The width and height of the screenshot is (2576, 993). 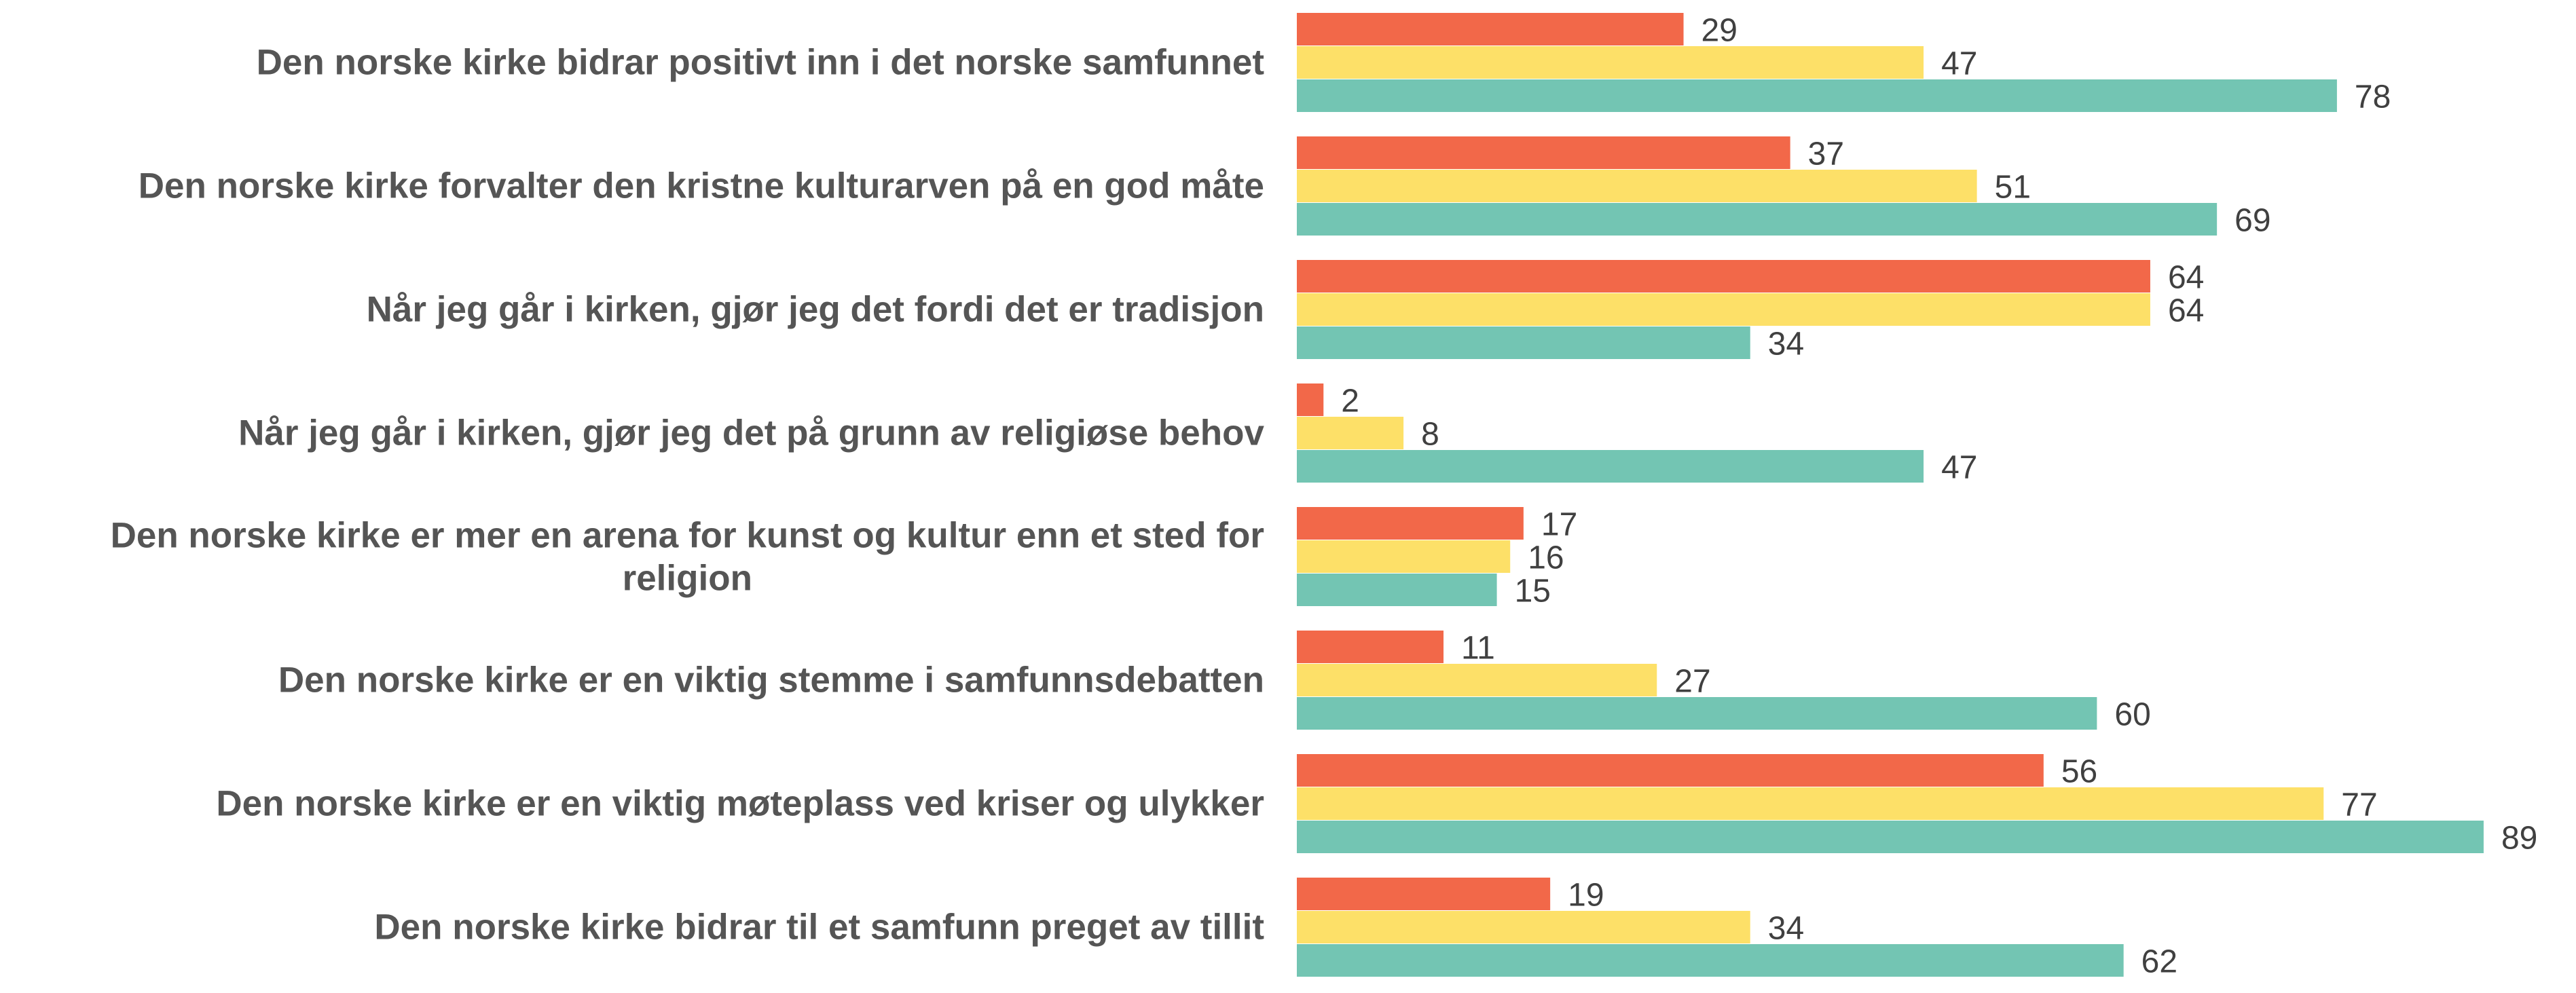 I want to click on data-label: 51, so click(x=2013, y=188).